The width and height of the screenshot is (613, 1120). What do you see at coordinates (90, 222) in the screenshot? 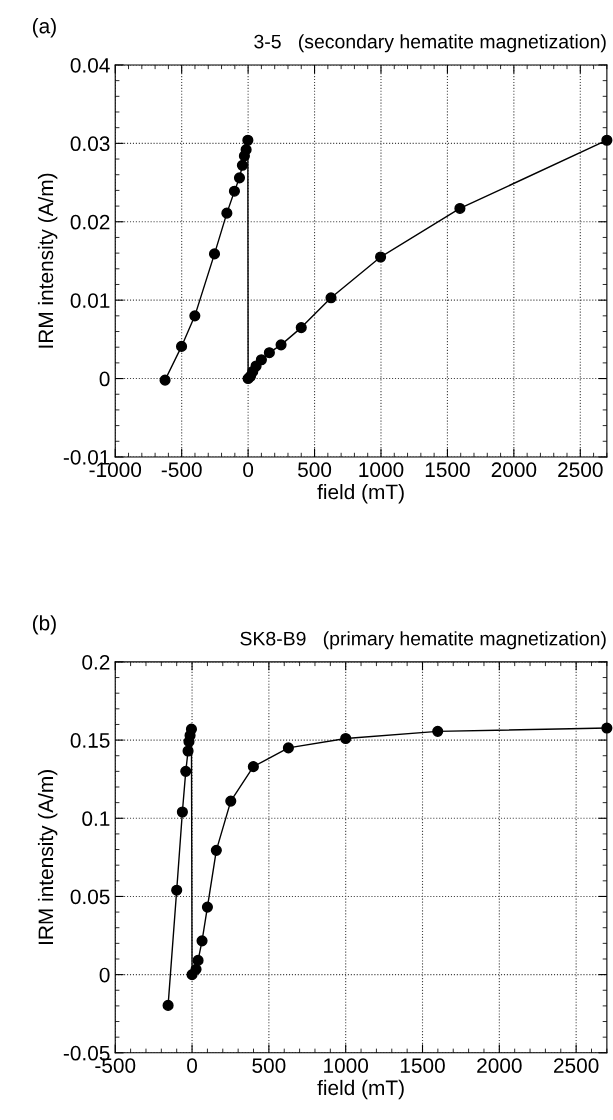
I see `y-tick-label: 0.02` at bounding box center [90, 222].